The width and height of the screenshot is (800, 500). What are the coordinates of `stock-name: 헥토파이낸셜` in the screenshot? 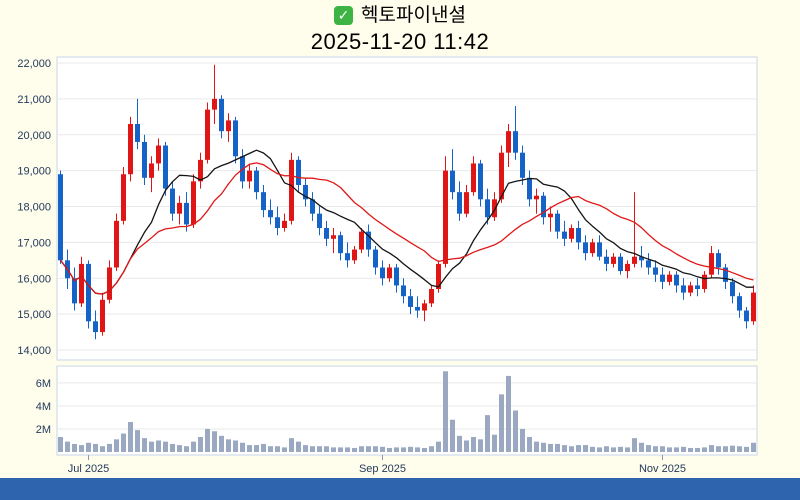 It's located at (413, 15).